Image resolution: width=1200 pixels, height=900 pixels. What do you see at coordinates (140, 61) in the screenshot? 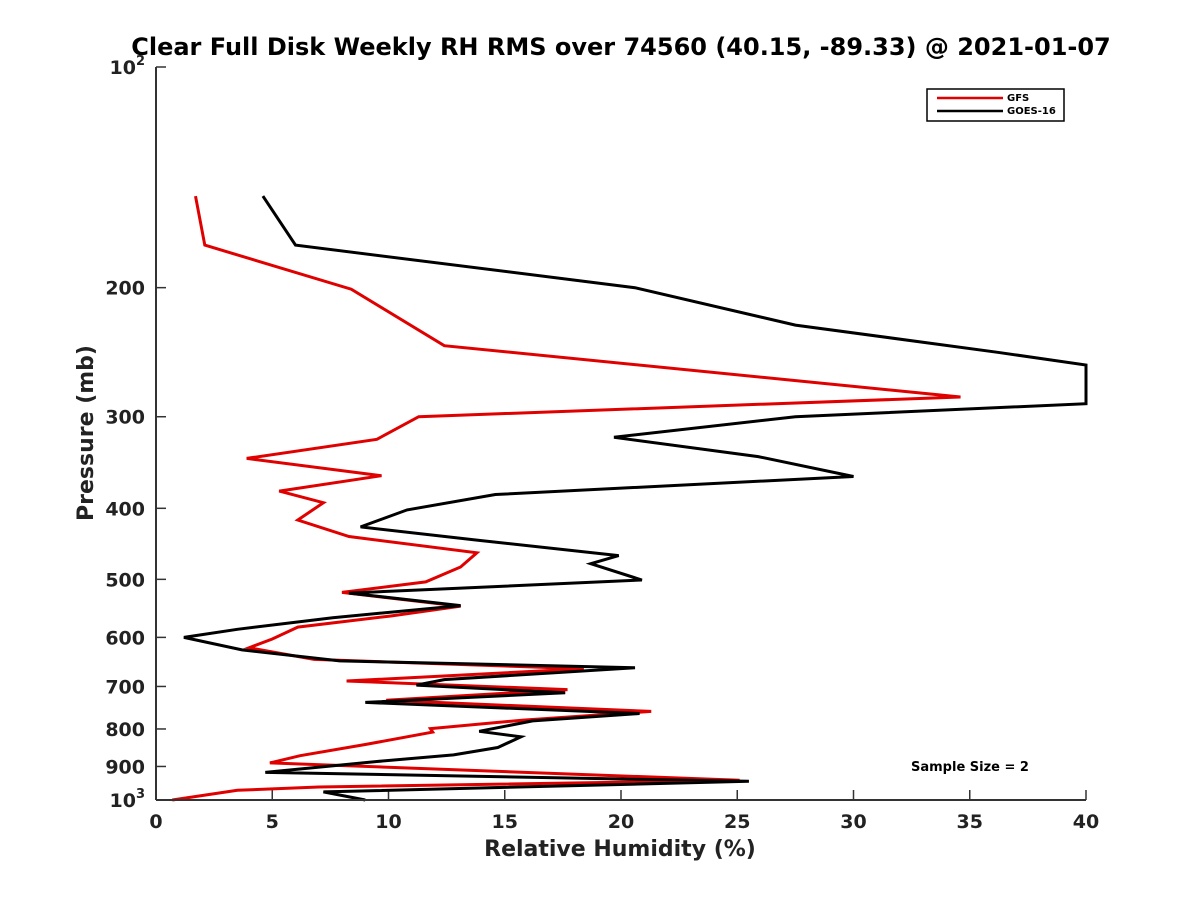
I see `y-tick-exponent: 2` at bounding box center [140, 61].